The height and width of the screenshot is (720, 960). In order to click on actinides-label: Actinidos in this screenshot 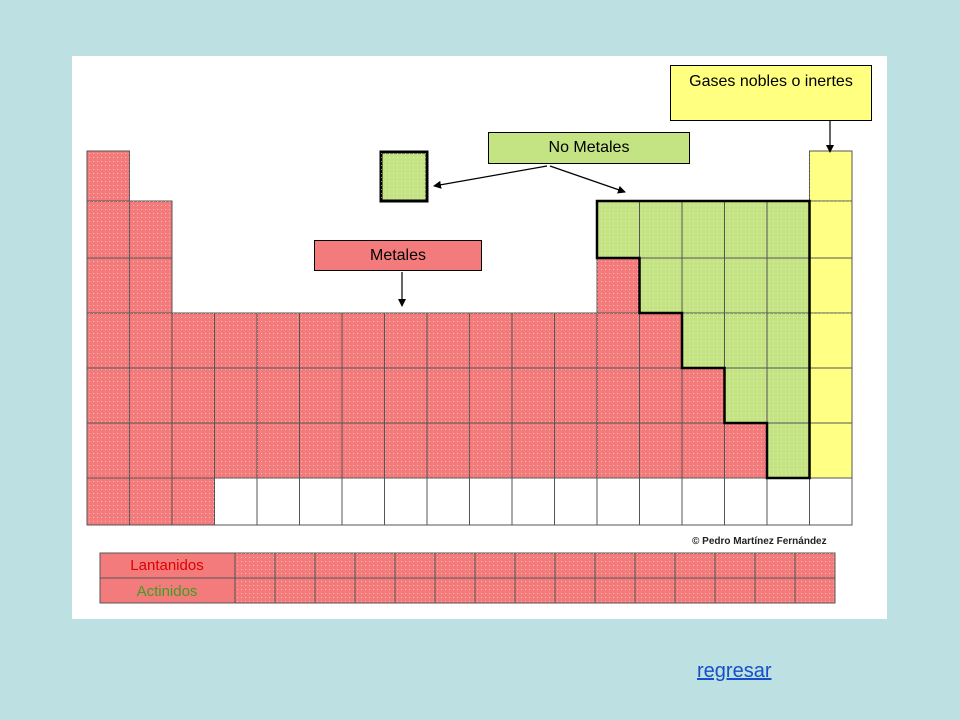, I will do `click(167, 591)`.